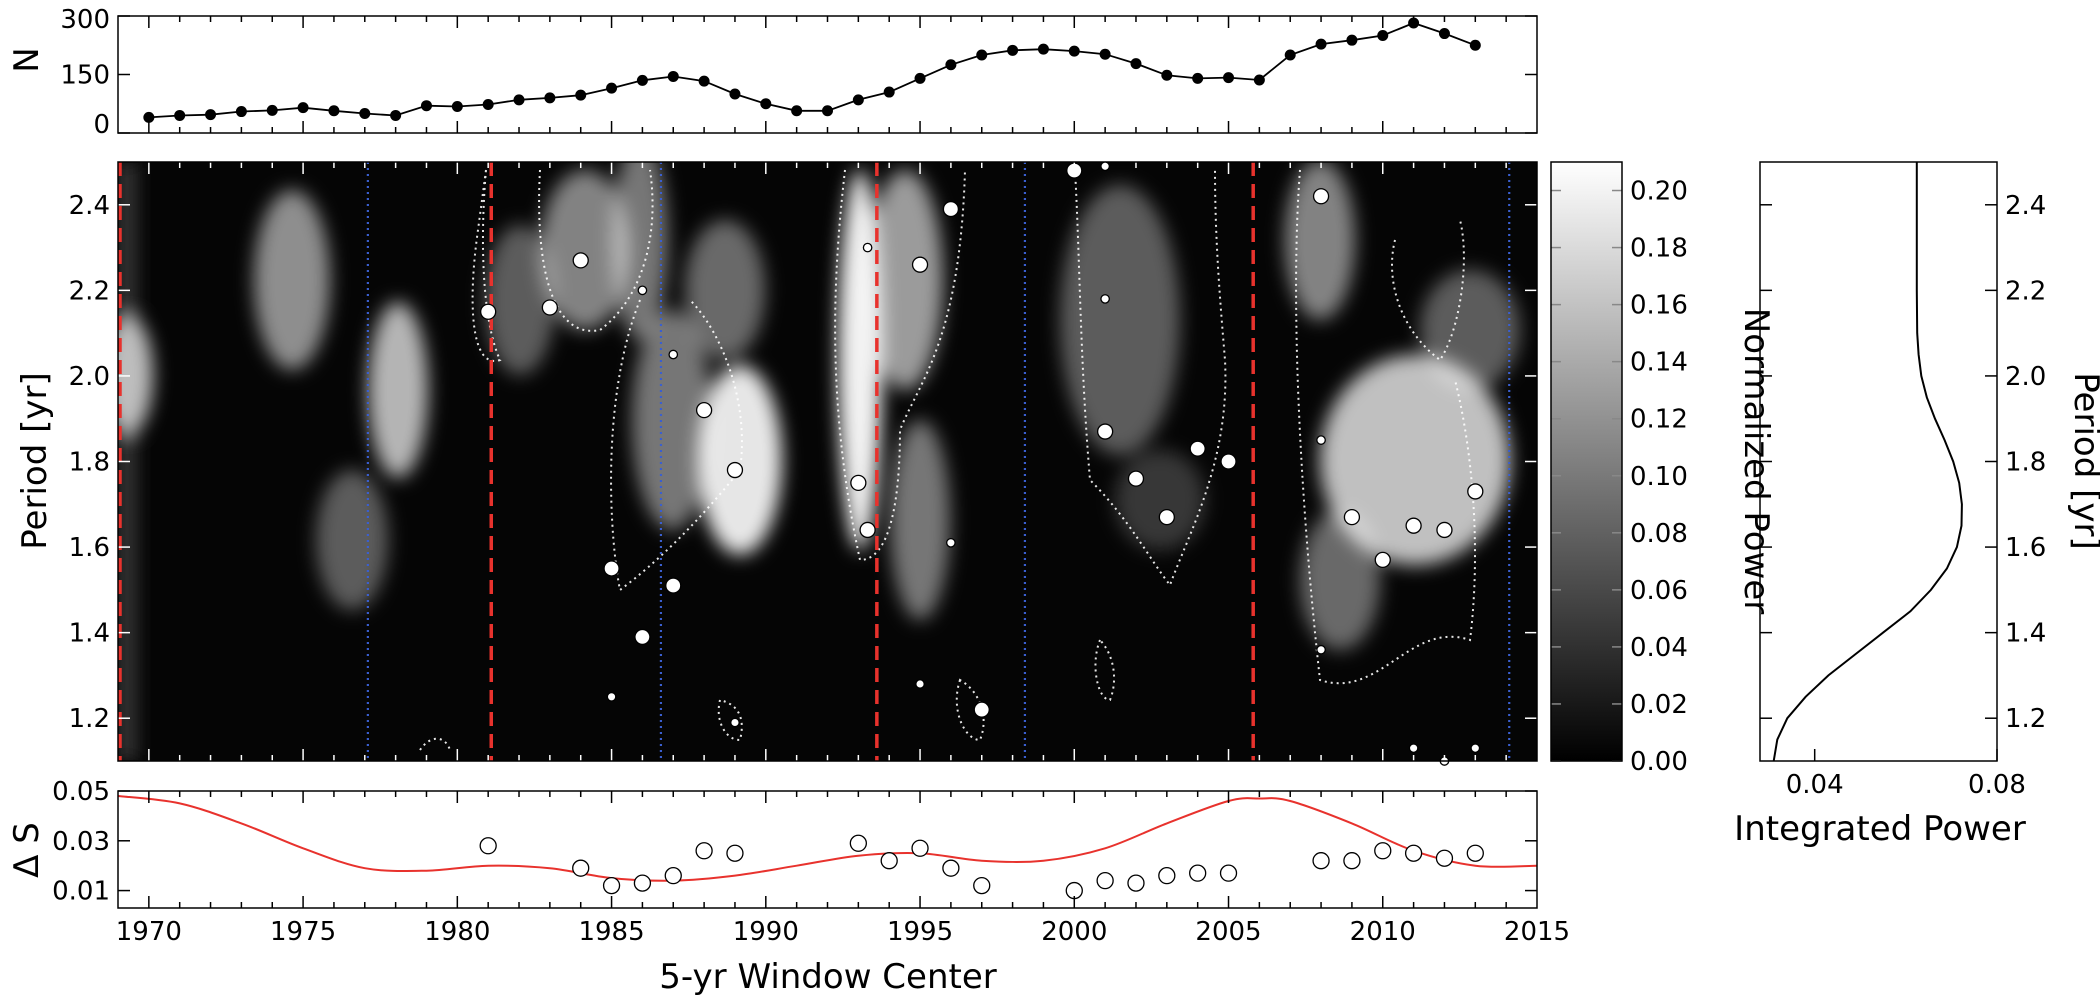  Describe the element at coordinates (1659, 249) in the screenshot. I see `colorbar-tick-label: 0.18` at that location.